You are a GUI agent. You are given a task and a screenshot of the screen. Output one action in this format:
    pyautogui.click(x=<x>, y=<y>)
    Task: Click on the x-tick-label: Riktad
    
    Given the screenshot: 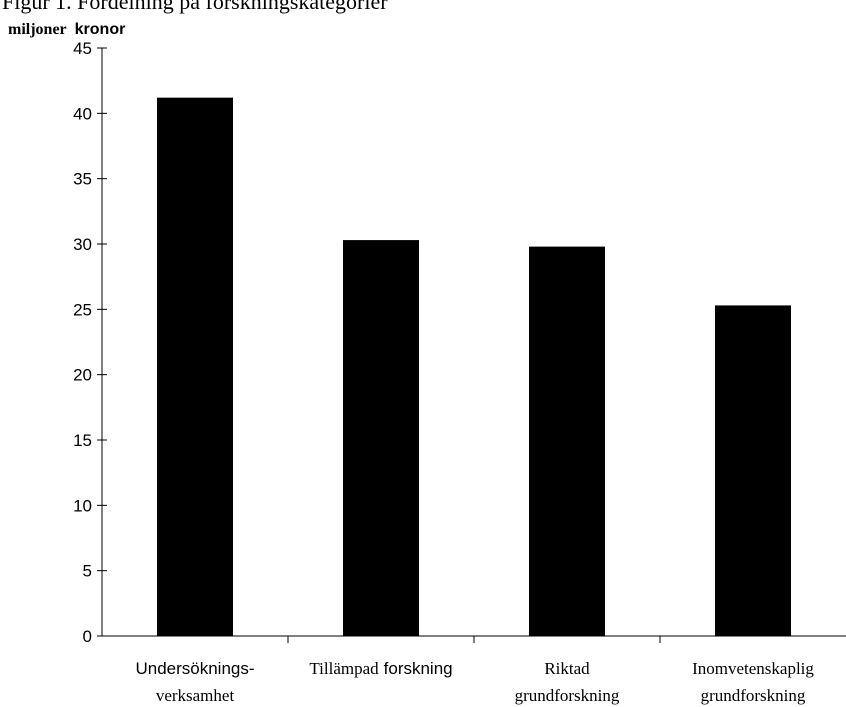 What is the action you would take?
    pyautogui.click(x=567, y=668)
    